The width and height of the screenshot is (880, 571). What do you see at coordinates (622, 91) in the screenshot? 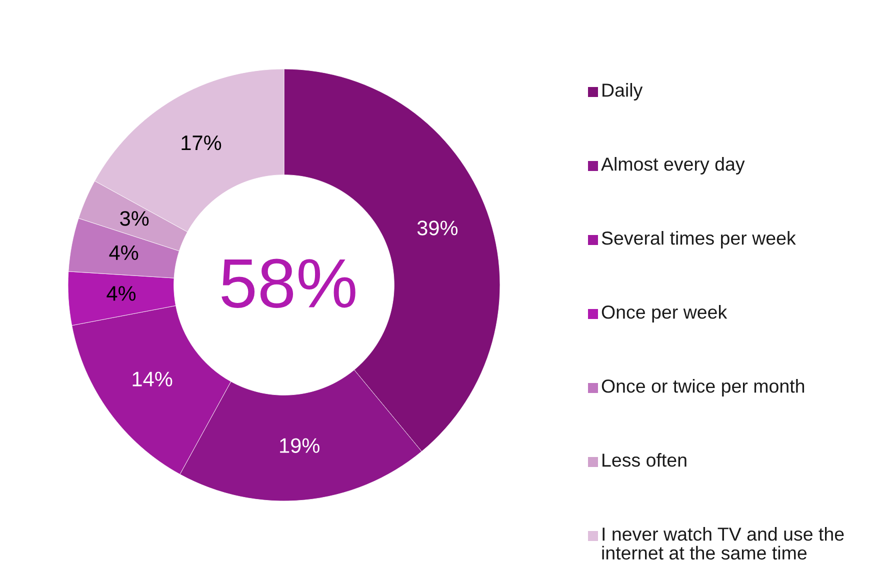
I see `legend-label: Daily` at bounding box center [622, 91].